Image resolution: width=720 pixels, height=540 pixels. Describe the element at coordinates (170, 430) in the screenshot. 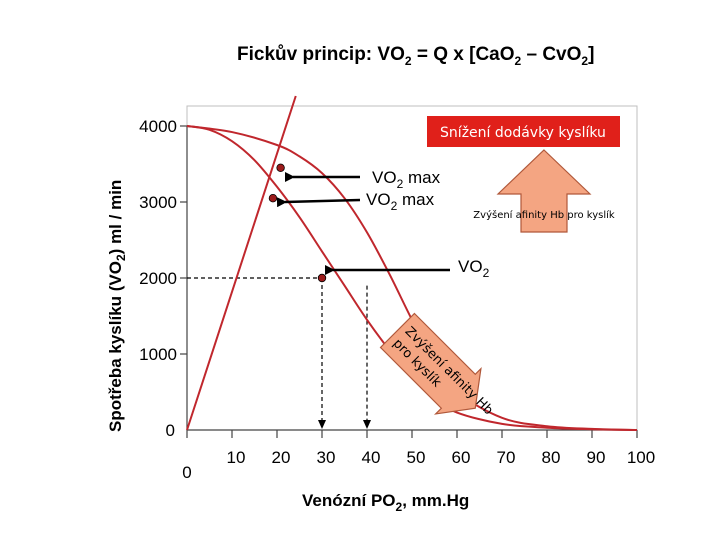

I see `y-tick-label: 0` at that location.